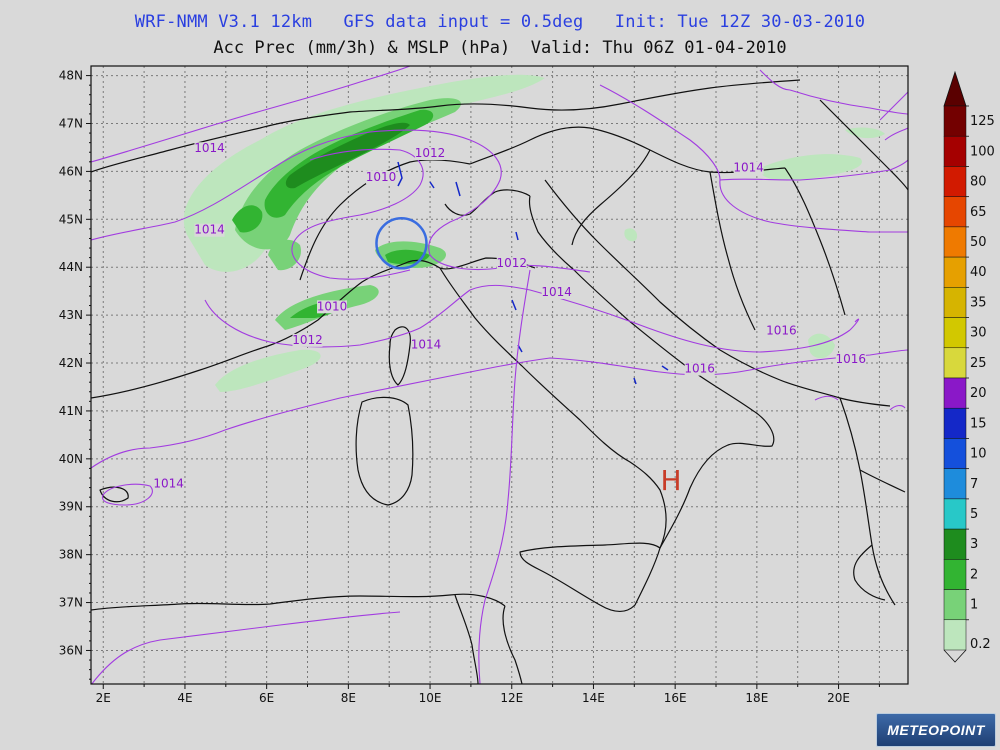 This screenshot has height=750, width=1000. What do you see at coordinates (974, 484) in the screenshot?
I see `colorbar-label: 7` at bounding box center [974, 484].